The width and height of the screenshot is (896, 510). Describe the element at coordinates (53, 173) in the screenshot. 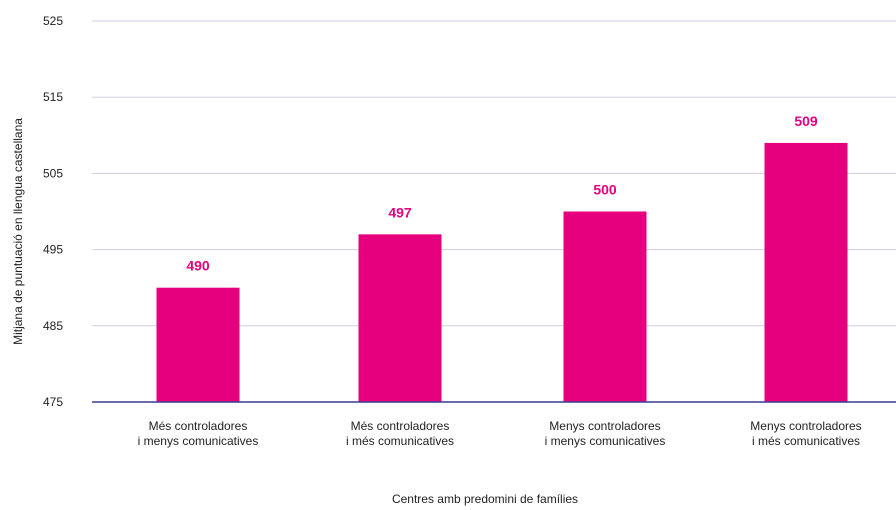

I see `y-tick-label: 505` at that location.